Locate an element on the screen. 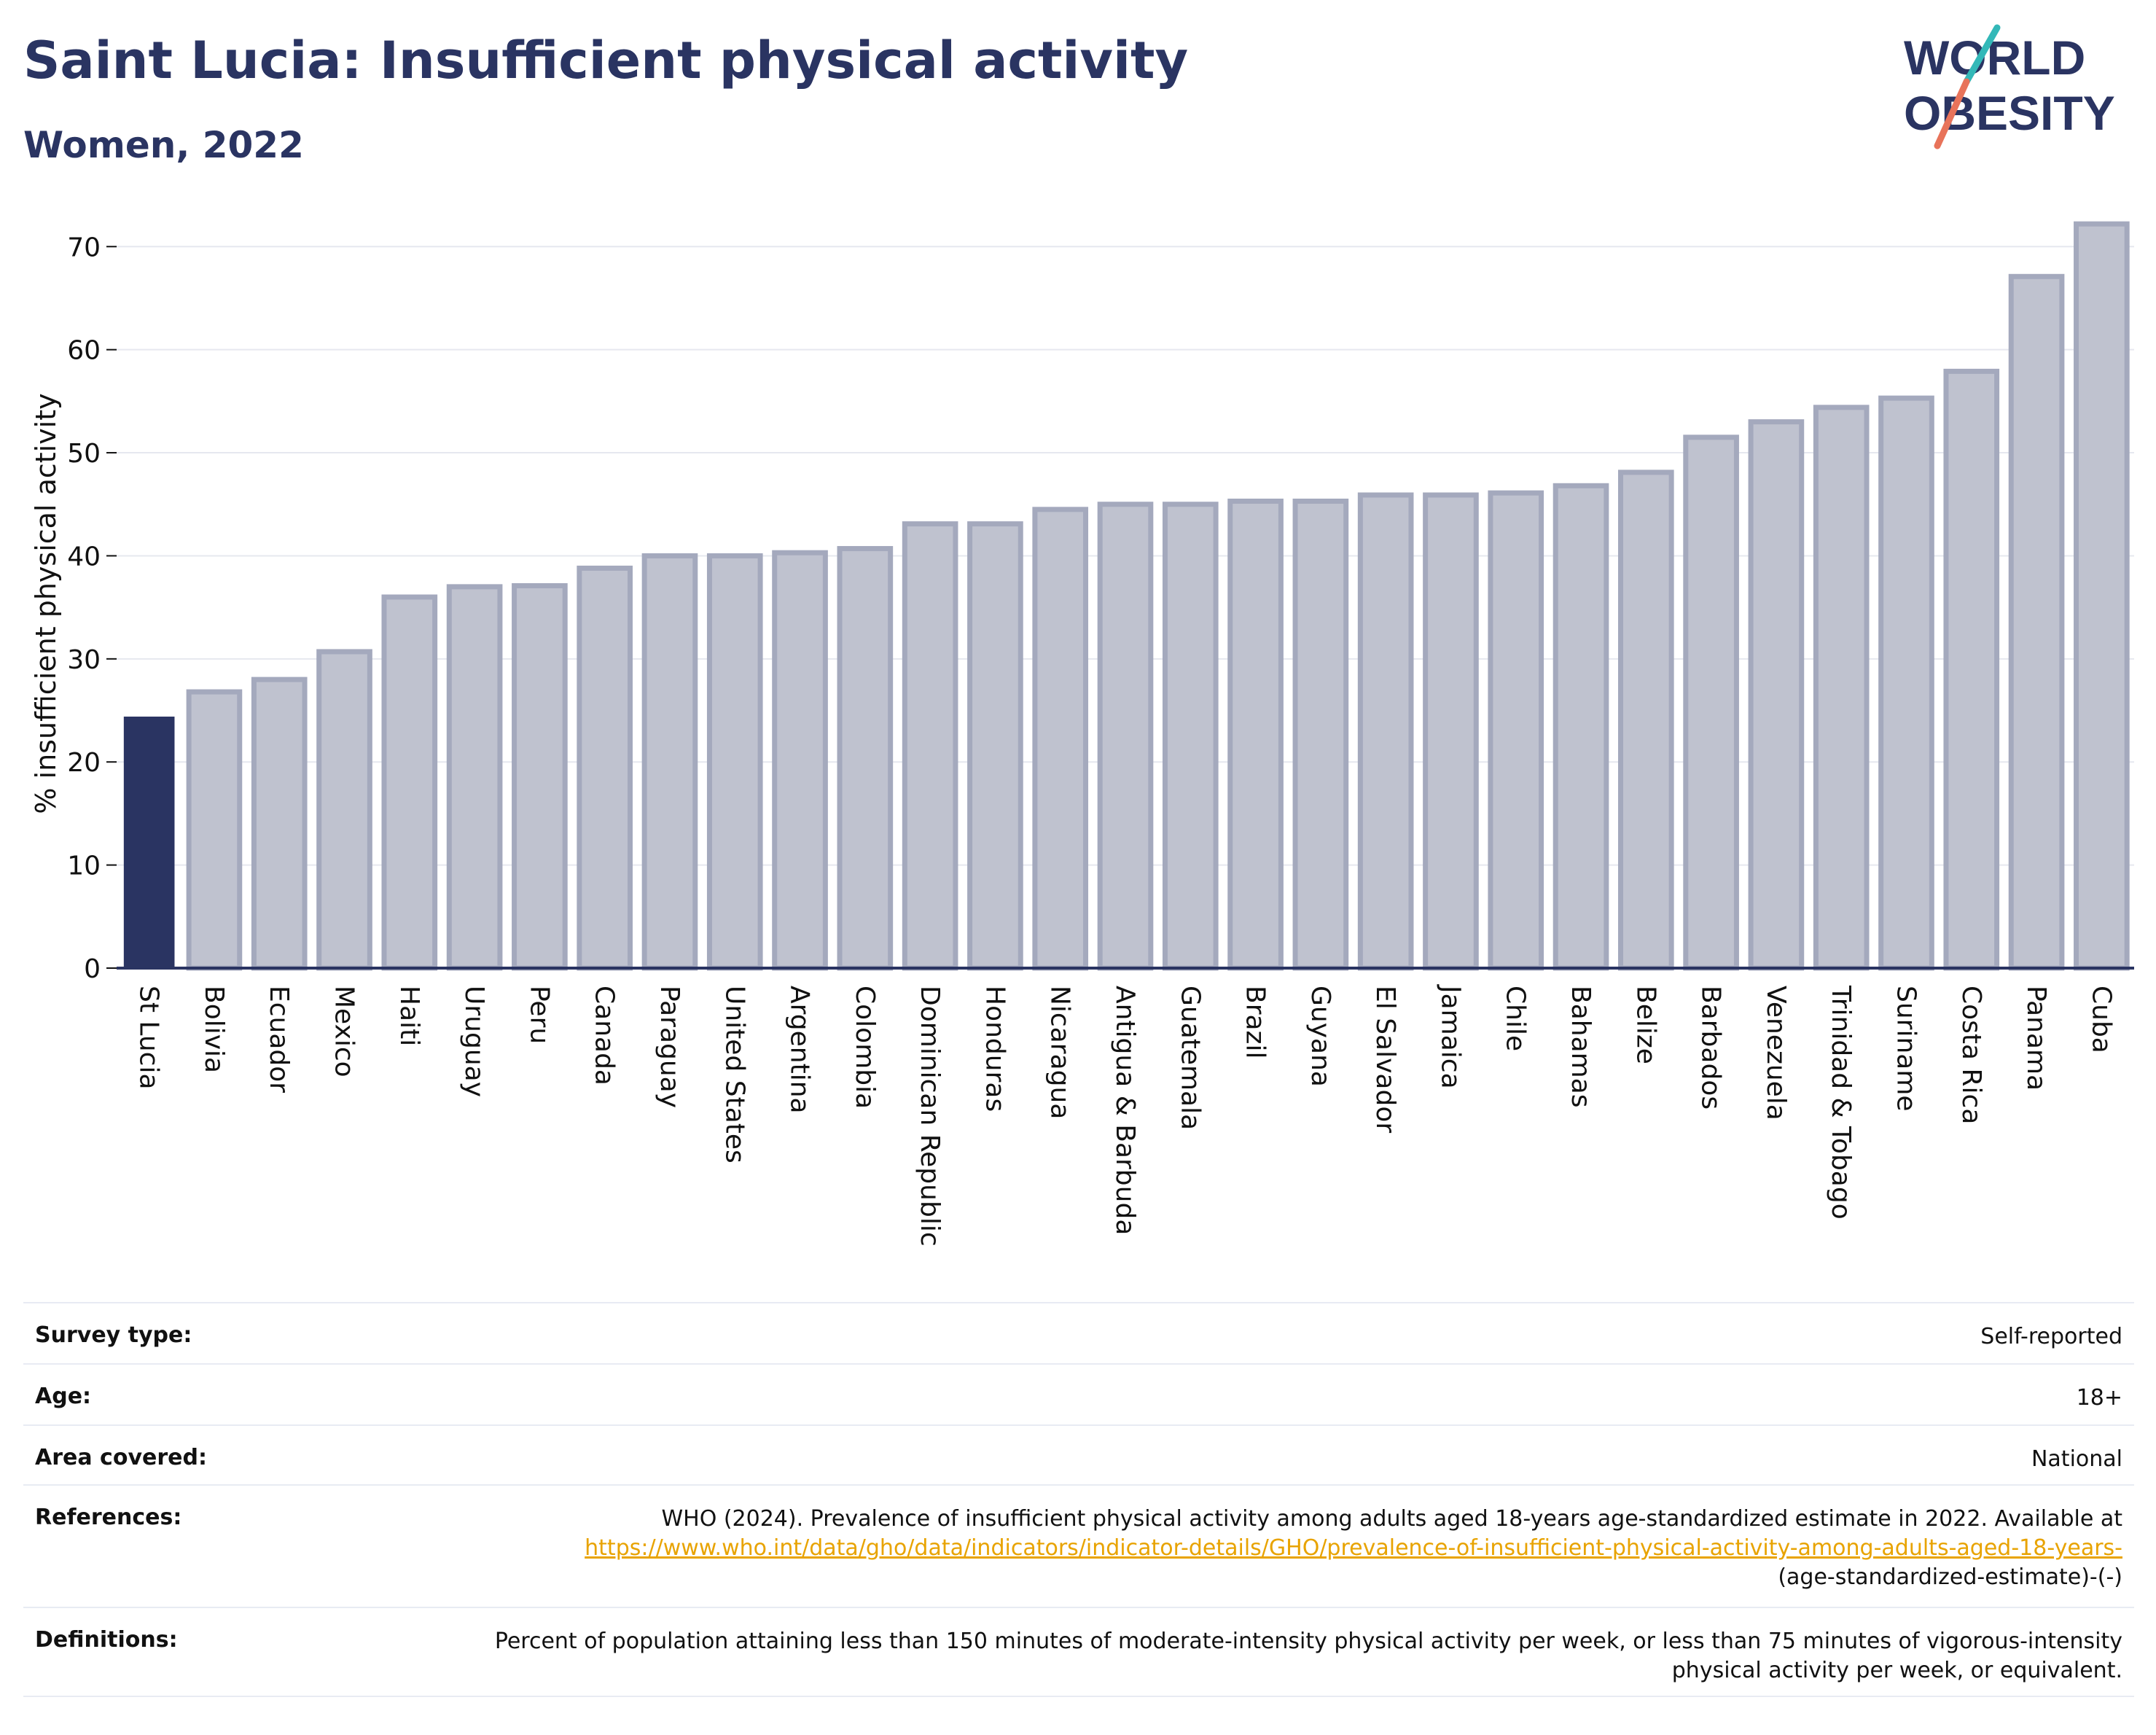  x-tick-label: Cuba is located at coordinates (2101, 1019).